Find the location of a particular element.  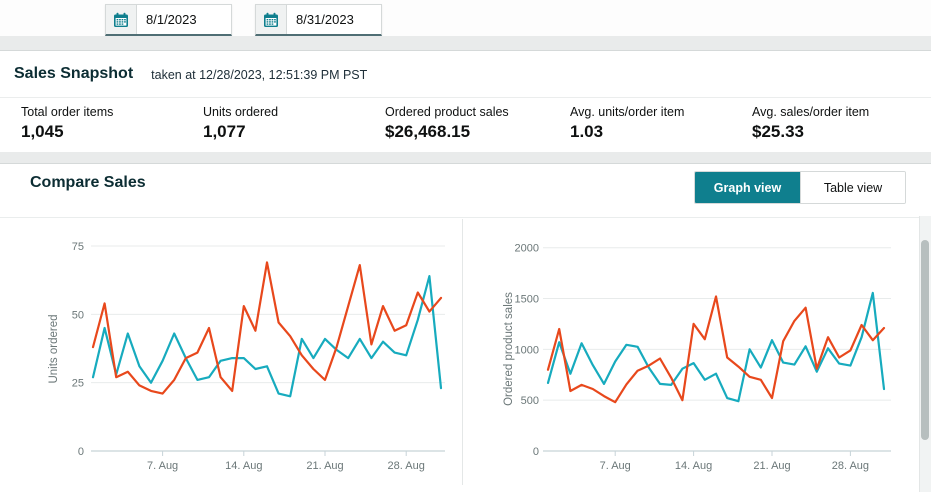

y-tick-label: 50 is located at coordinates (78, 315).